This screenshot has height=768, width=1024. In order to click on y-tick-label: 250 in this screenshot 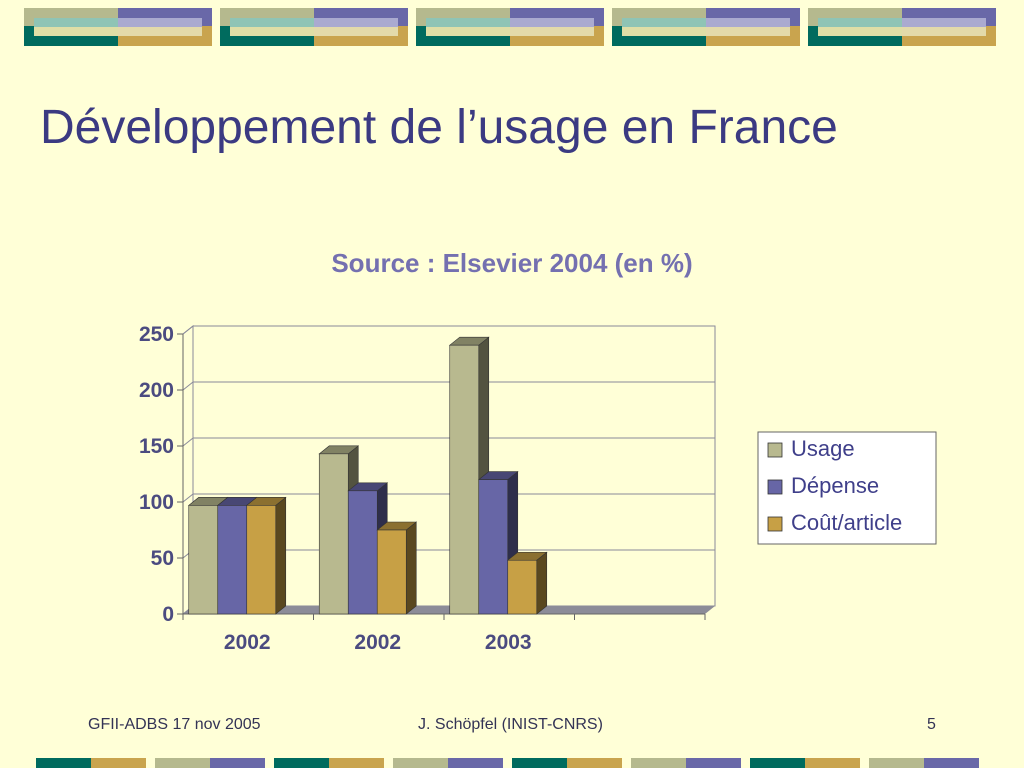, I will do `click(156, 334)`.